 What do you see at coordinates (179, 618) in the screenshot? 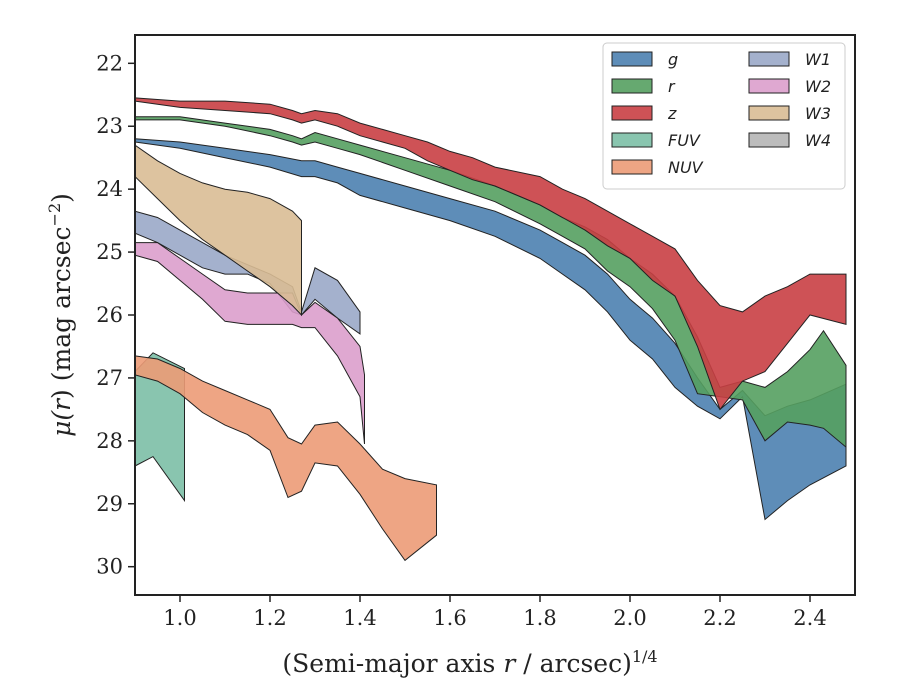
I see `x-tick-label: 1.0` at bounding box center [179, 618].